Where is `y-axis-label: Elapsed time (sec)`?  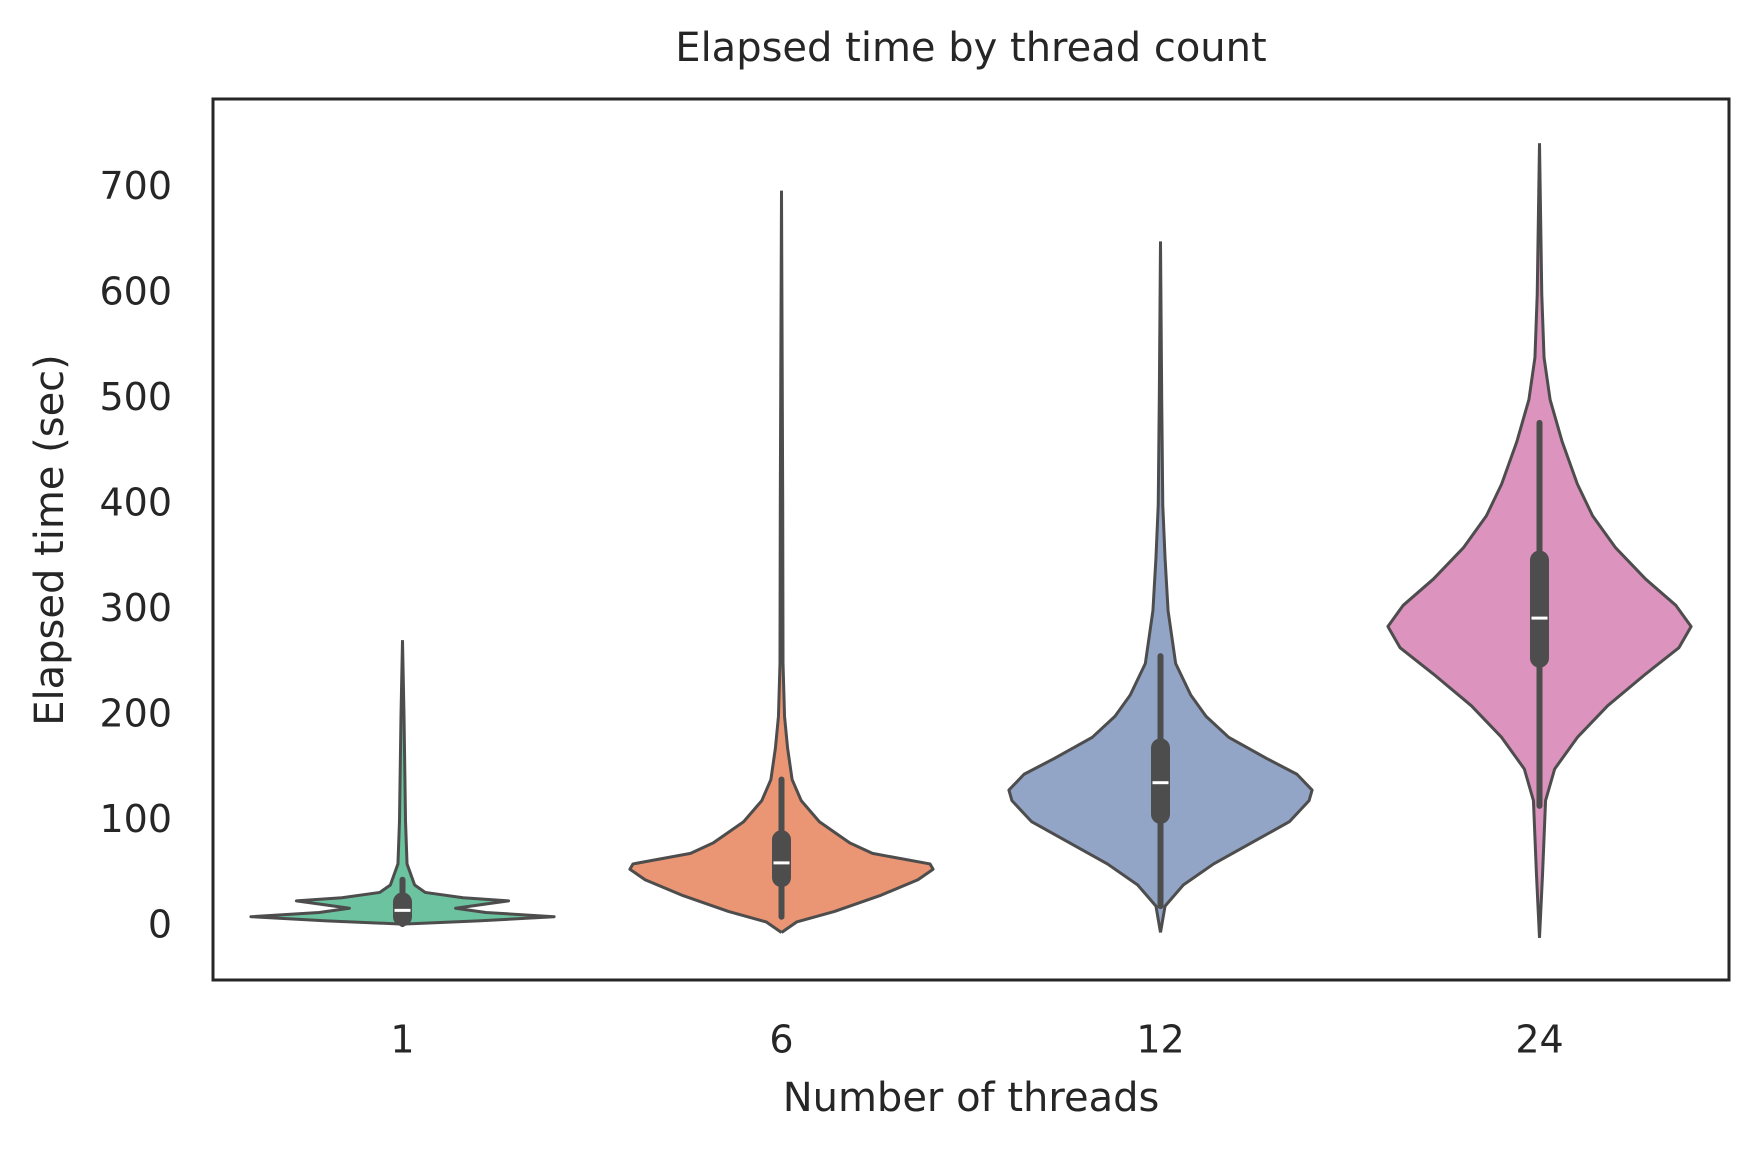
y-axis-label: Elapsed time (sec) is located at coordinates (50, 540).